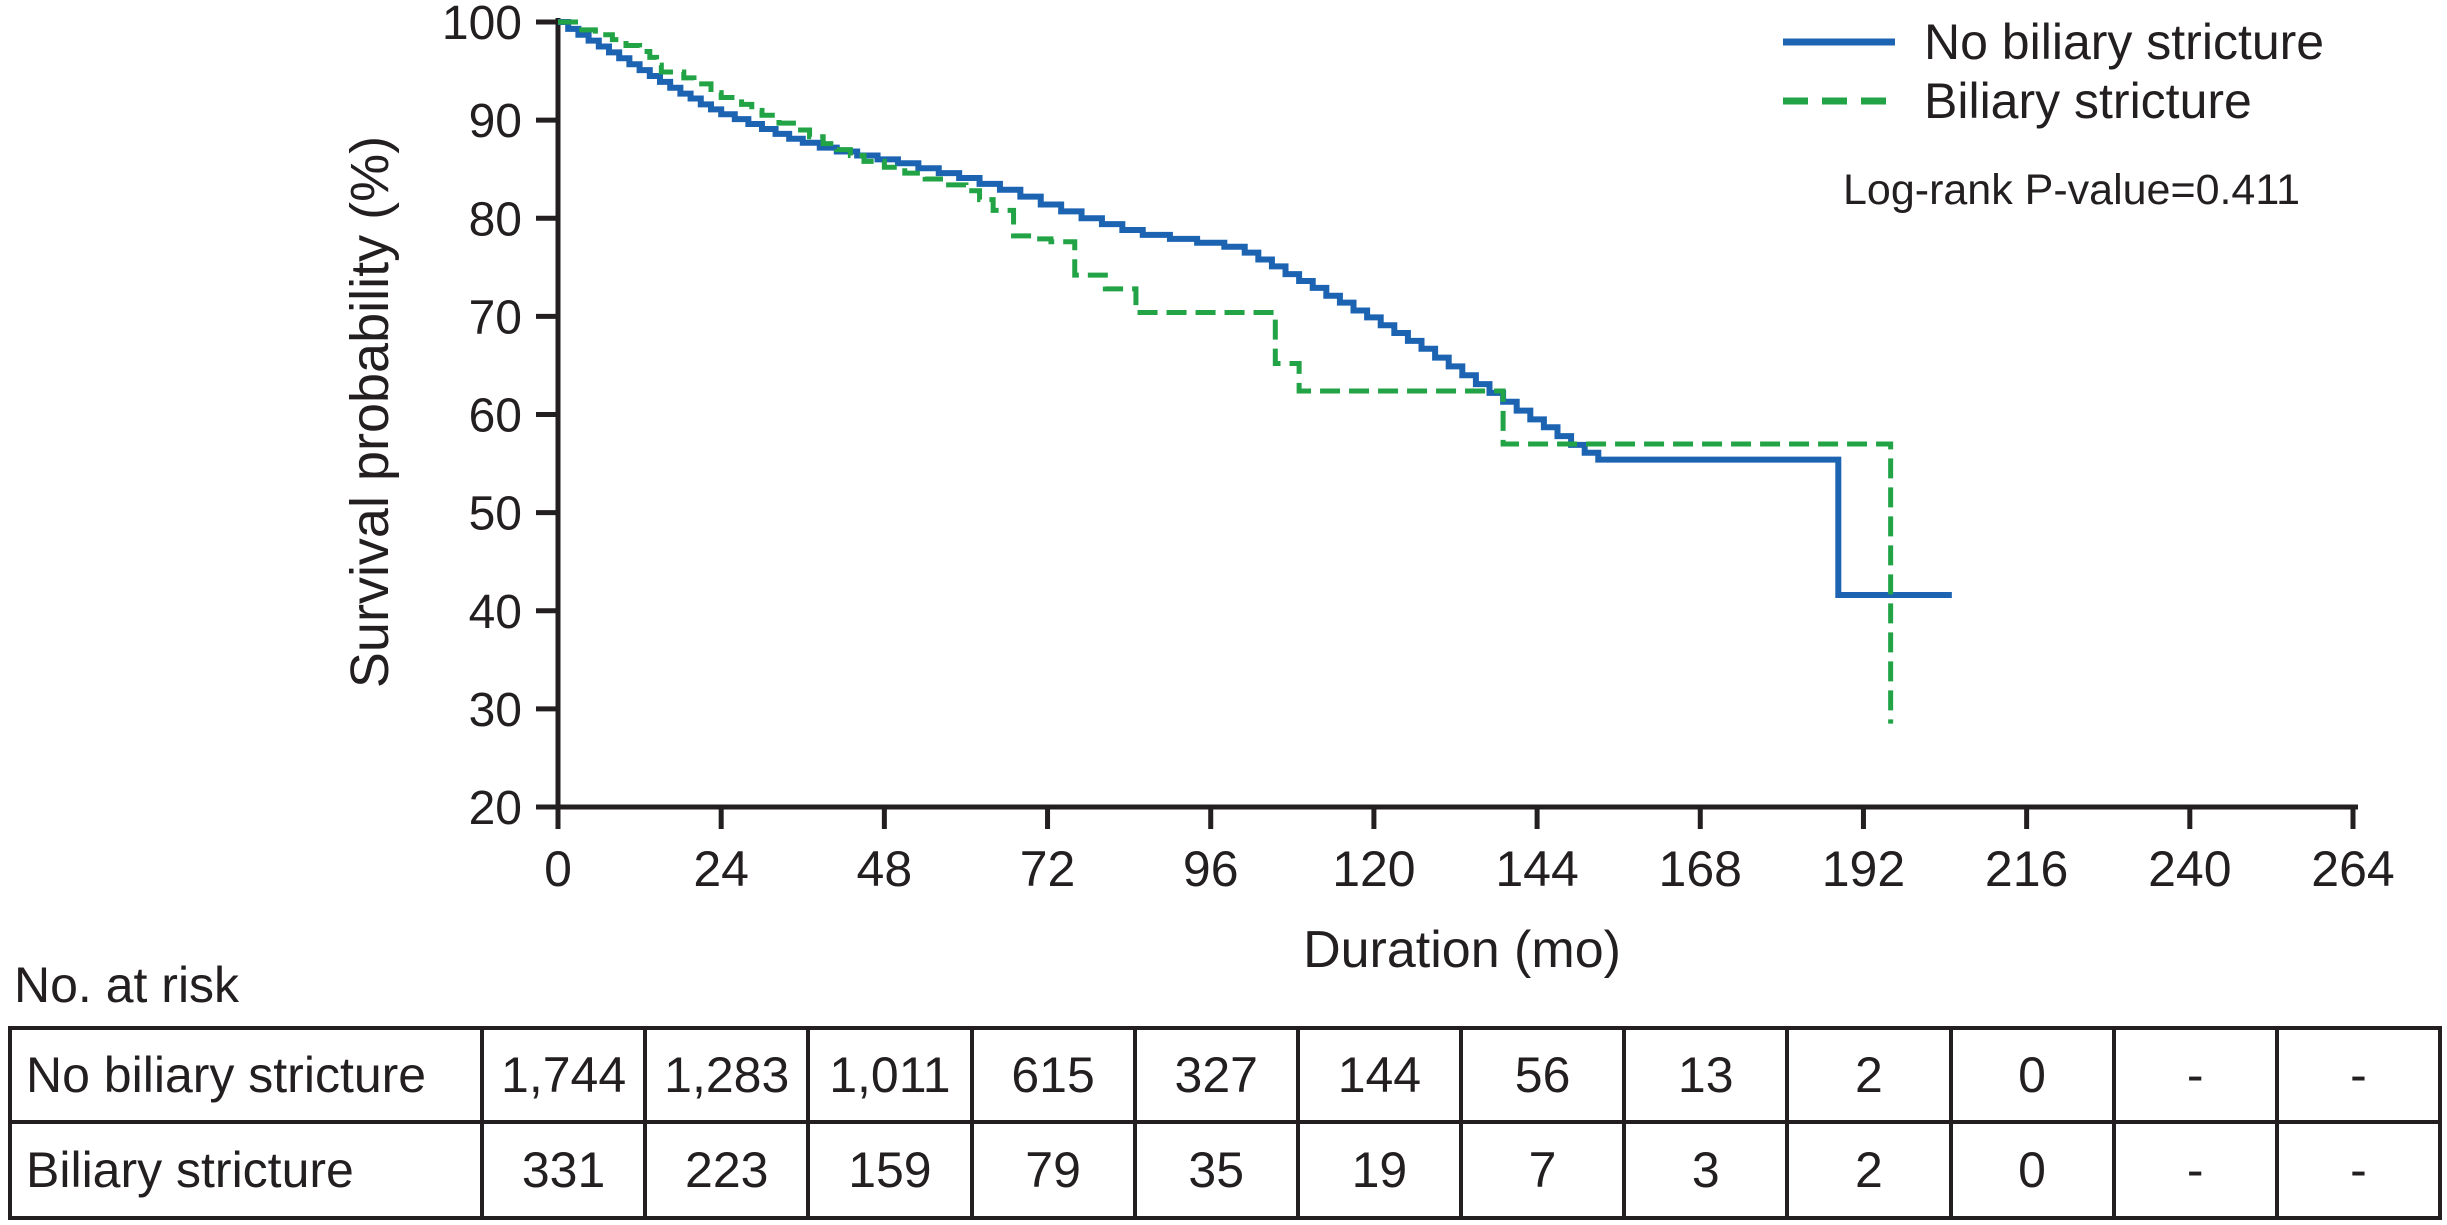 The image size is (2447, 1225). I want to click on risk-cell: 1,744, so click(561, 1075).